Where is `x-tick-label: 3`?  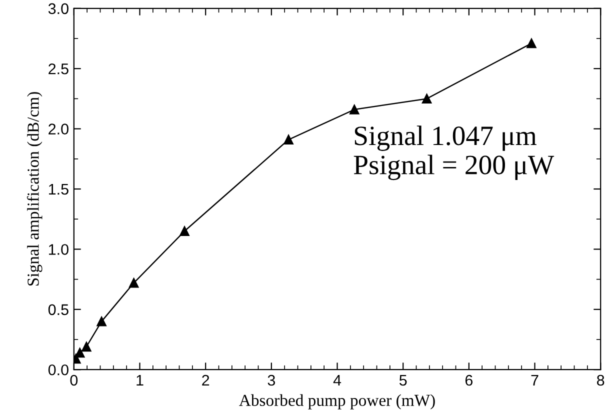 x-tick-label: 3 is located at coordinates (271, 380).